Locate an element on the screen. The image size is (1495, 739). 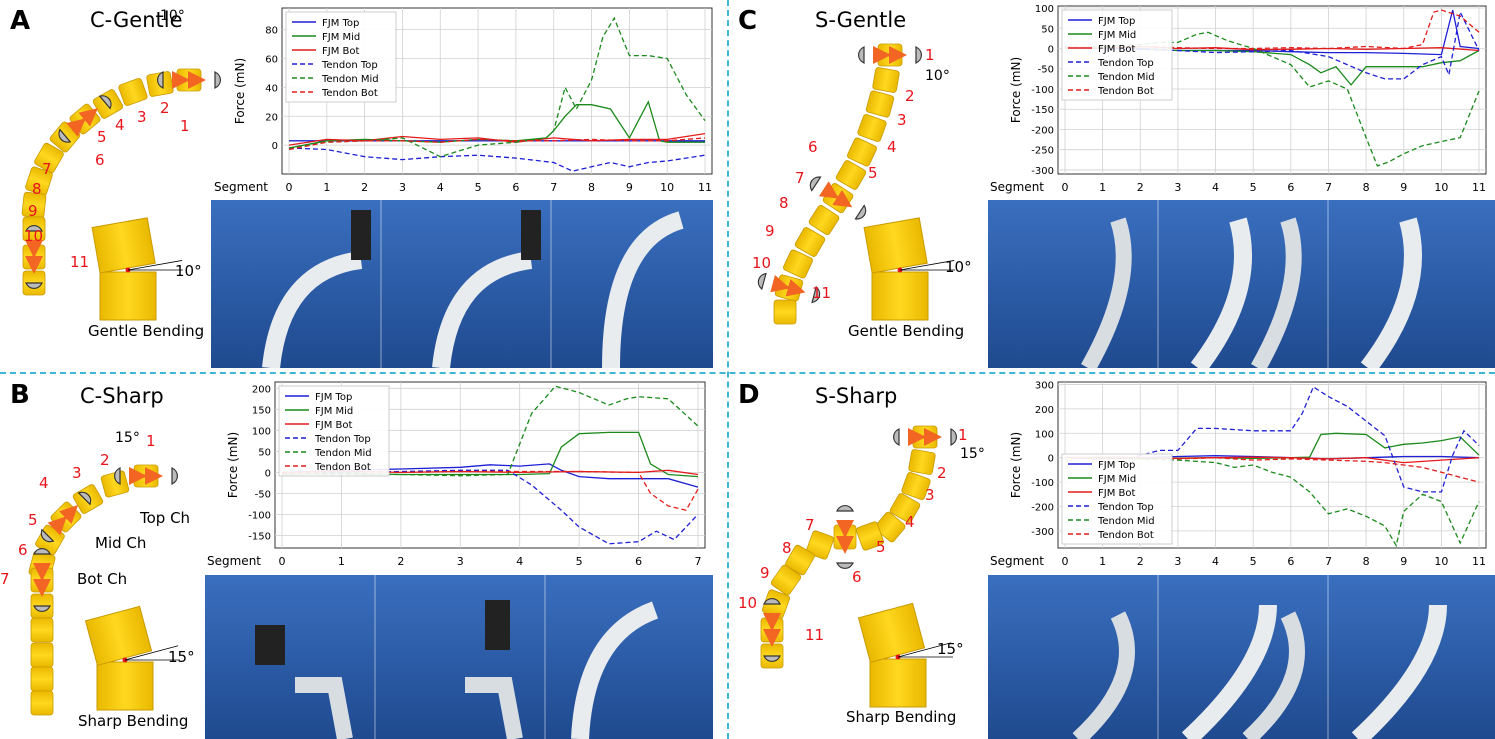
x-tick-label: 10 is located at coordinates (1441, 561).